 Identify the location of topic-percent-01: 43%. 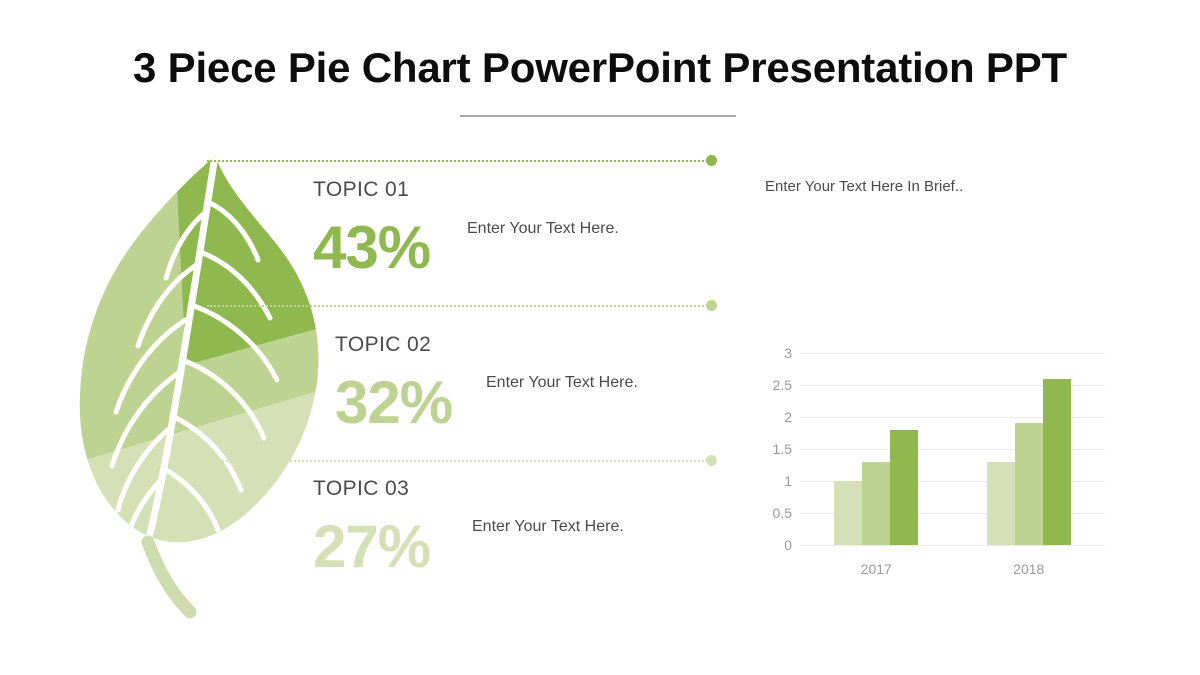
(372, 247).